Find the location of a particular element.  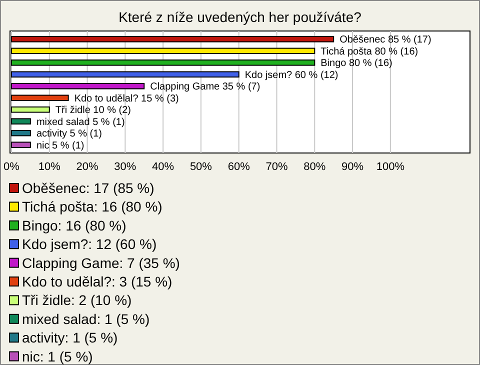

text: mixed salad: 1 (5 %) is located at coordinates (86, 318).